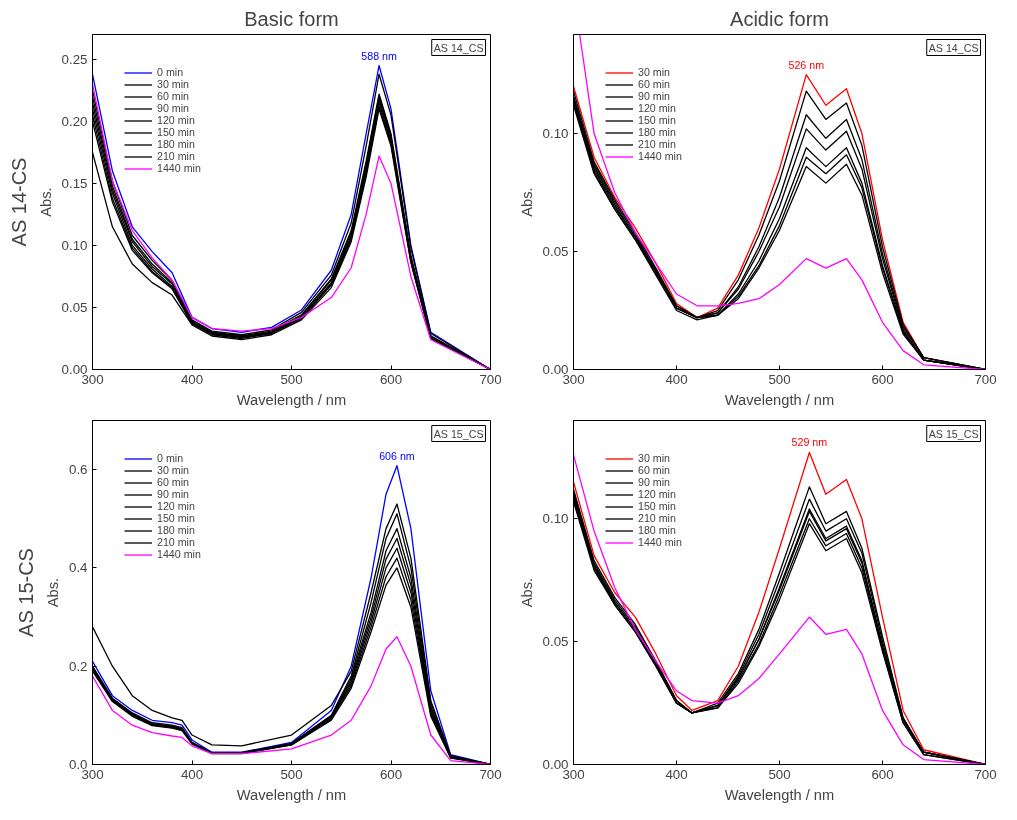 This screenshot has width=1017, height=820. What do you see at coordinates (809, 442) in the screenshot?
I see `annotation: 529 nm` at bounding box center [809, 442].